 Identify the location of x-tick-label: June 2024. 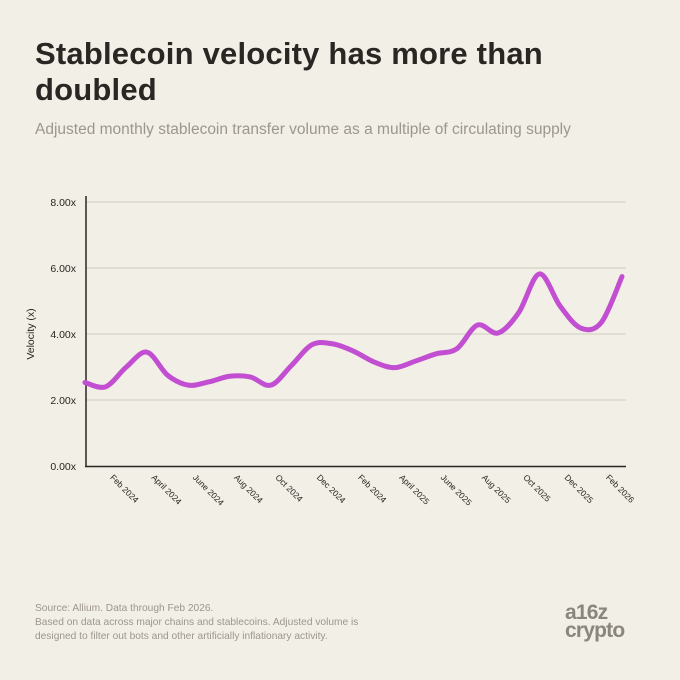
(208, 489).